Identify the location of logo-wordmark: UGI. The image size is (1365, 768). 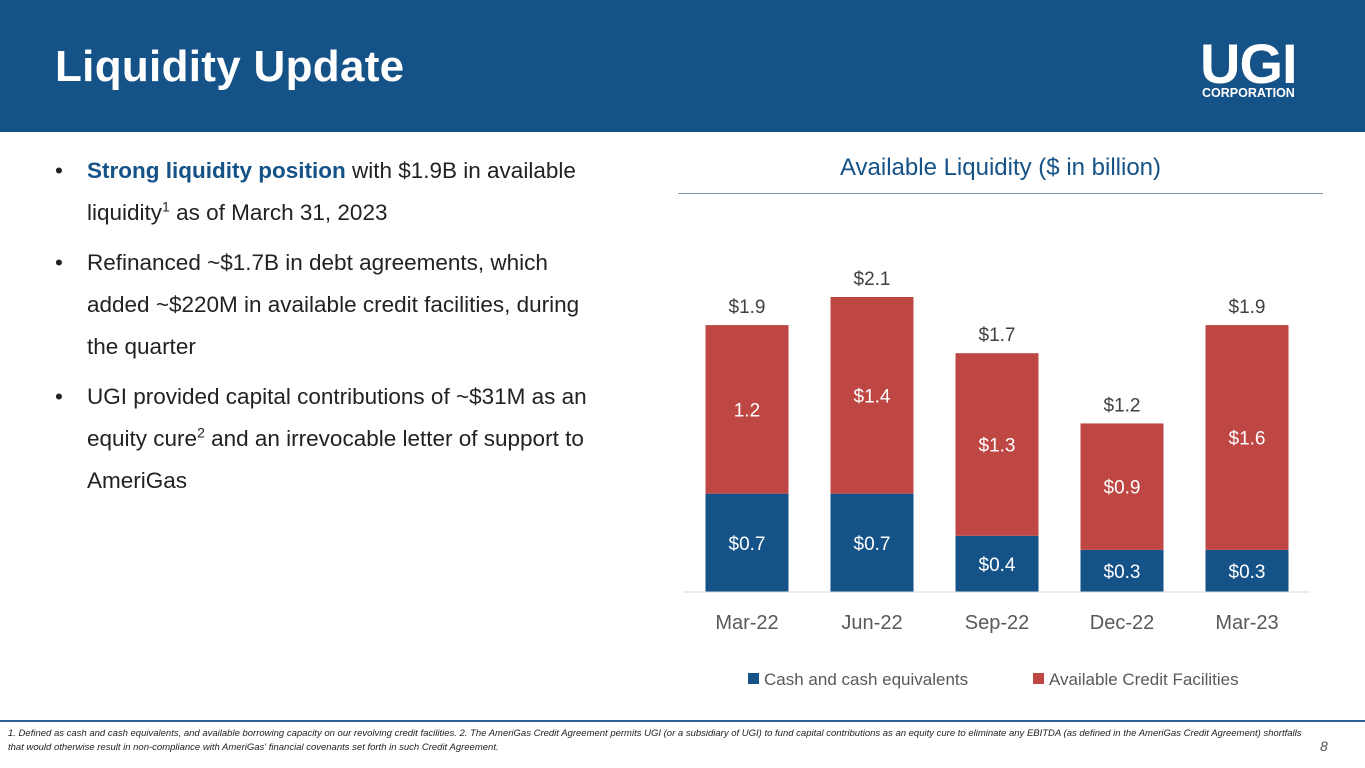
(1249, 63).